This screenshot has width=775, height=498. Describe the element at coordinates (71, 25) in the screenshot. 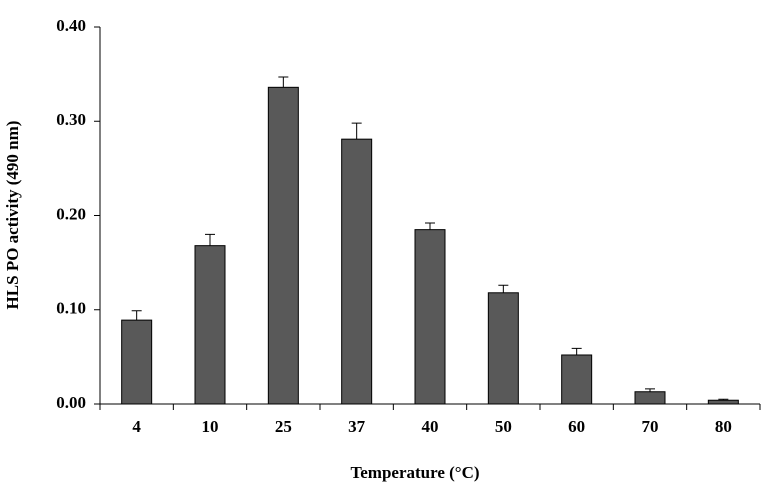

I see `y-tick-label: 0.40` at that location.